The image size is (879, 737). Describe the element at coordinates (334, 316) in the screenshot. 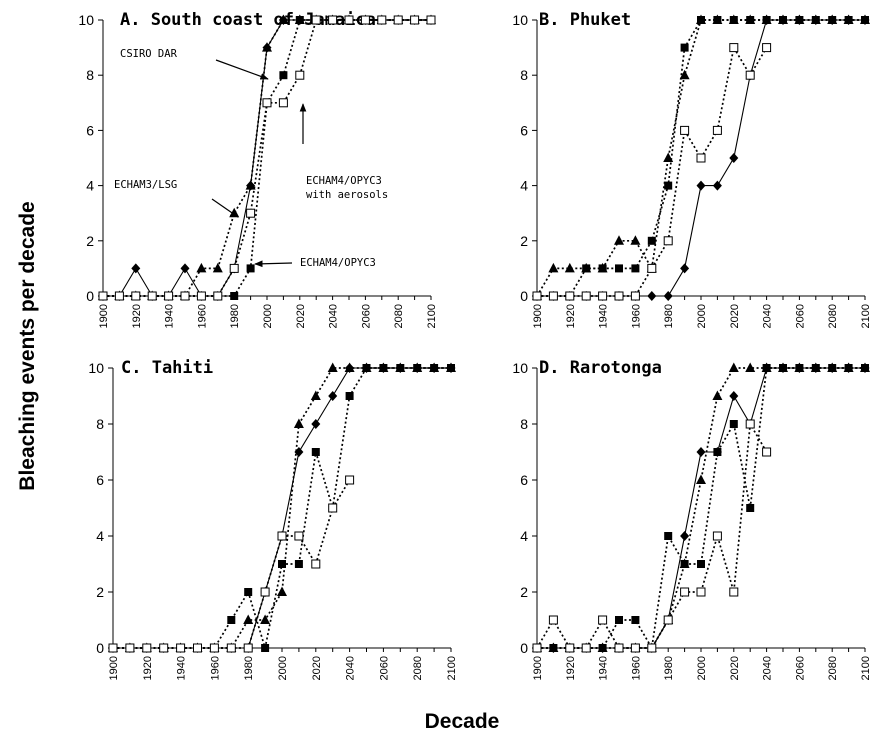

I see `x-tick-label: 2040` at that location.